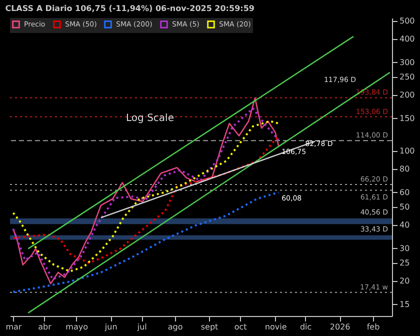  Describe the element at coordinates (77, 327) in the screenshot. I see `x-tick-label: mayo` at that location.